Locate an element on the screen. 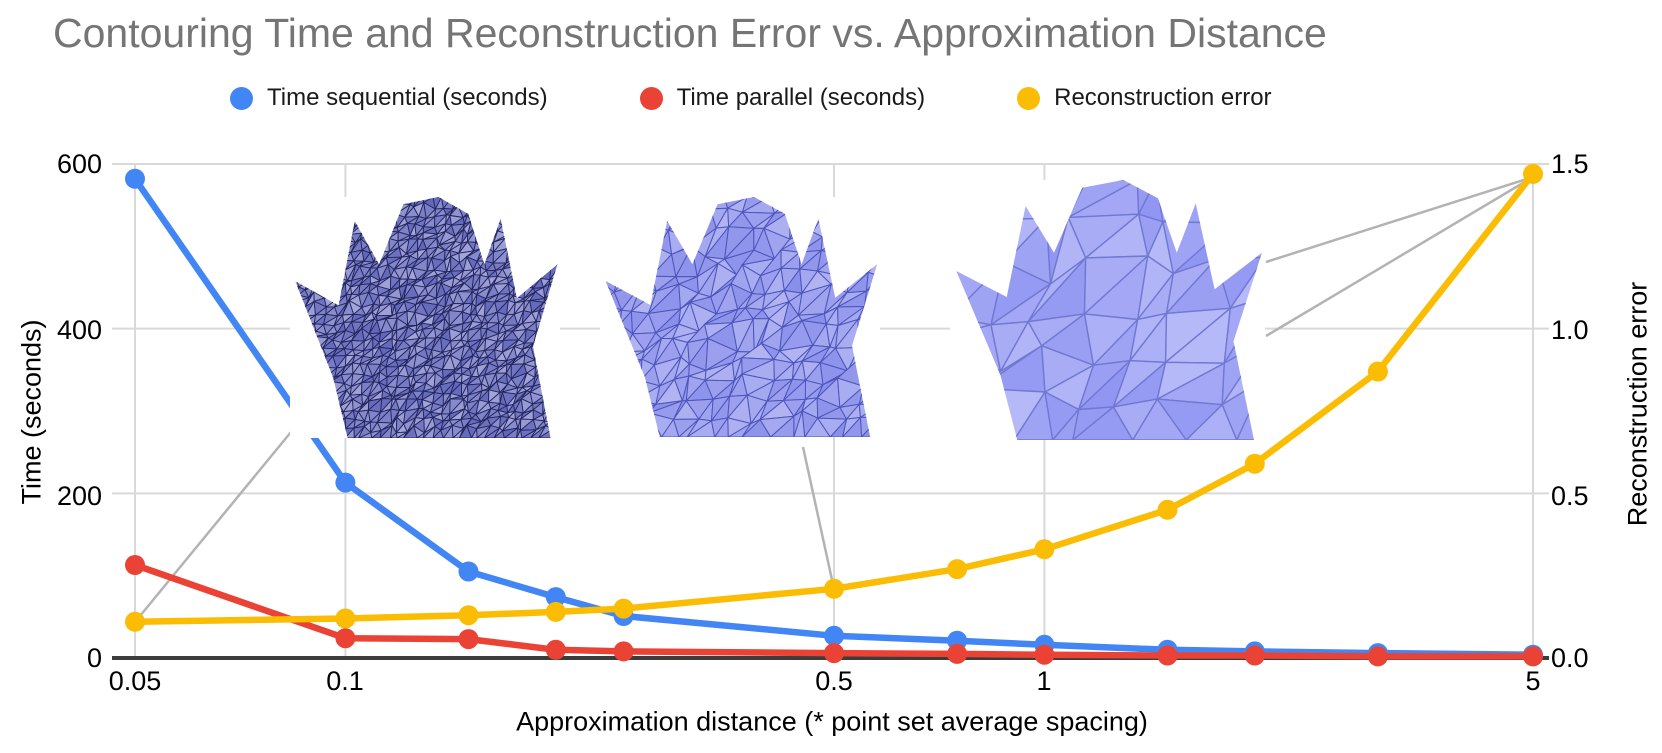 This screenshot has height=753, width=1662. legend-label: Time parallel (seconds) is located at coordinates (801, 97).